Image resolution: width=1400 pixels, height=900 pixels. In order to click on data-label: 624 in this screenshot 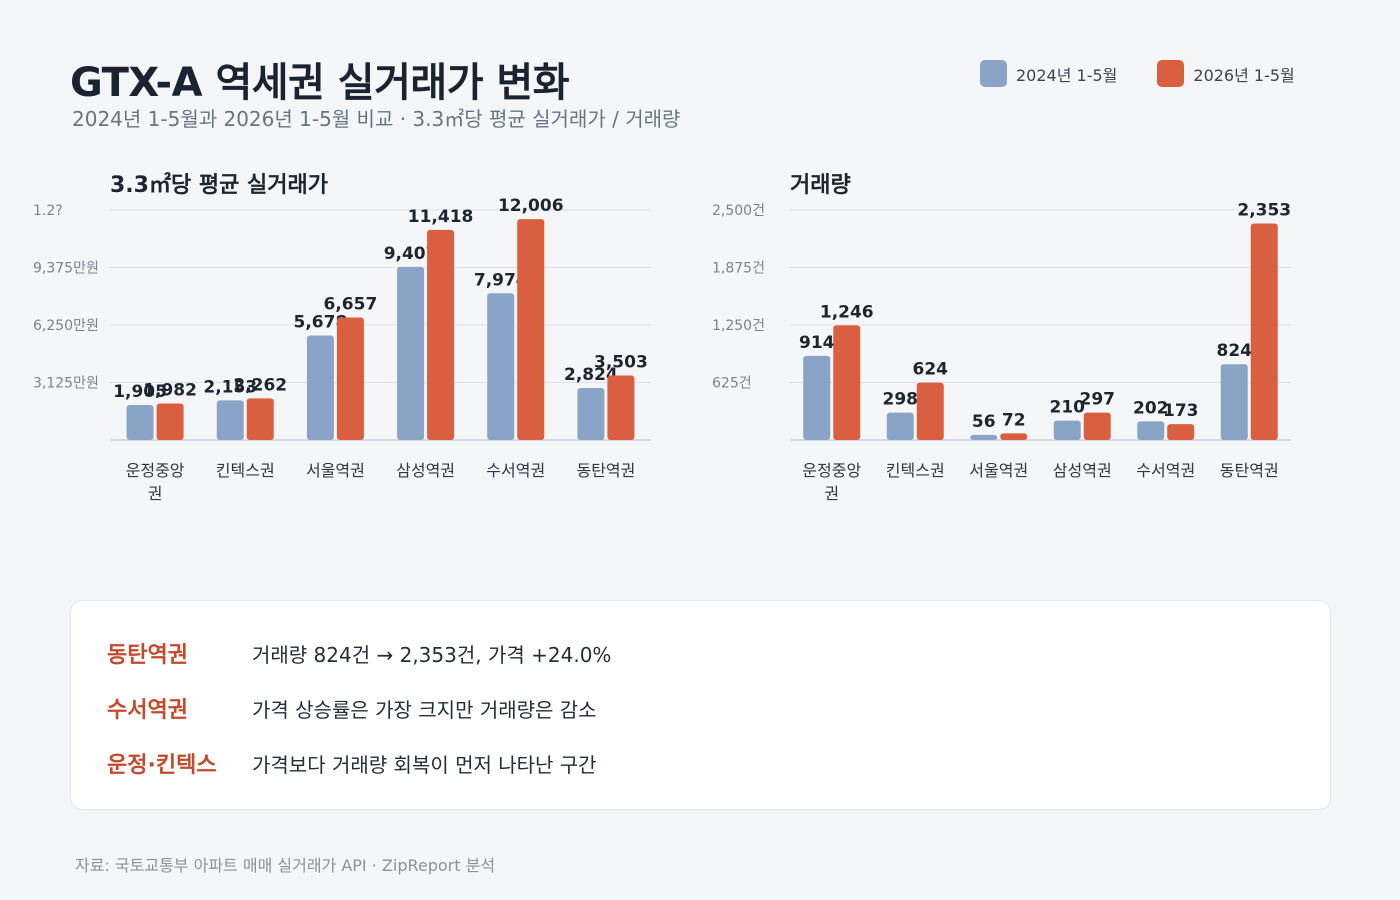, I will do `click(931, 370)`.